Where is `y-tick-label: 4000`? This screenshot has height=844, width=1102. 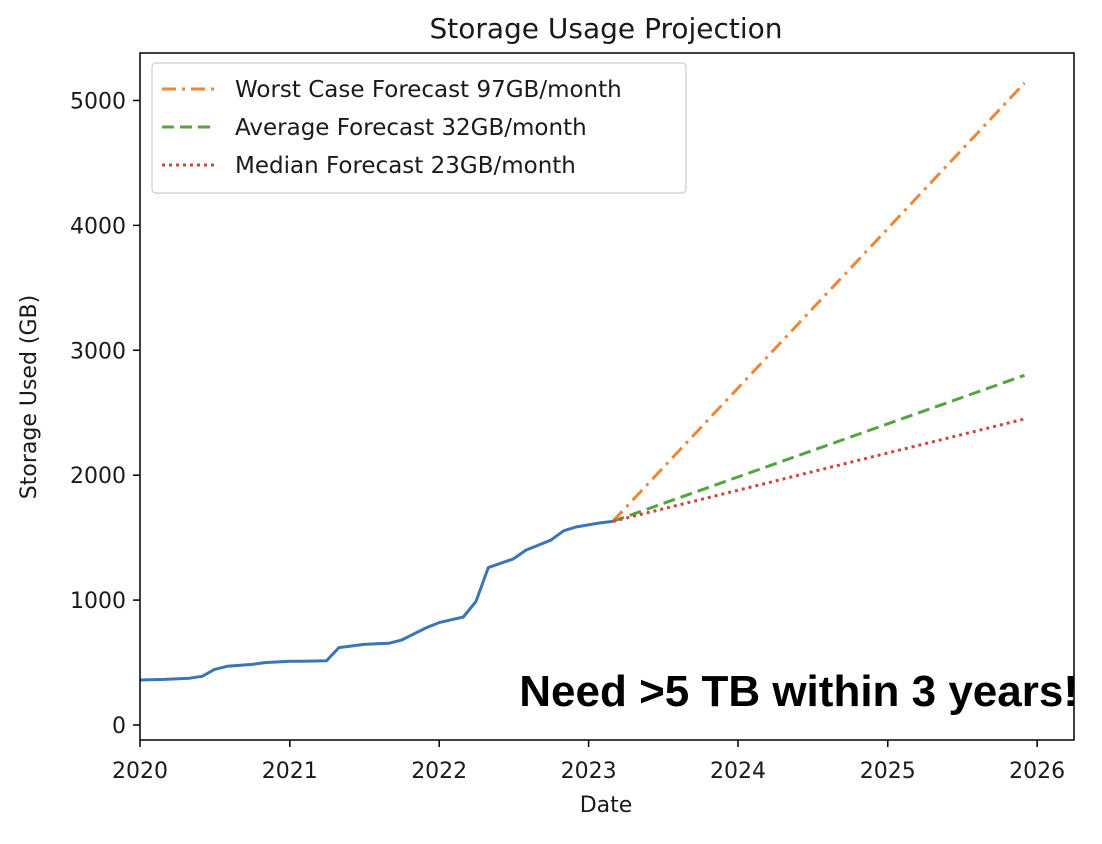
y-tick-label: 4000 is located at coordinates (98, 226).